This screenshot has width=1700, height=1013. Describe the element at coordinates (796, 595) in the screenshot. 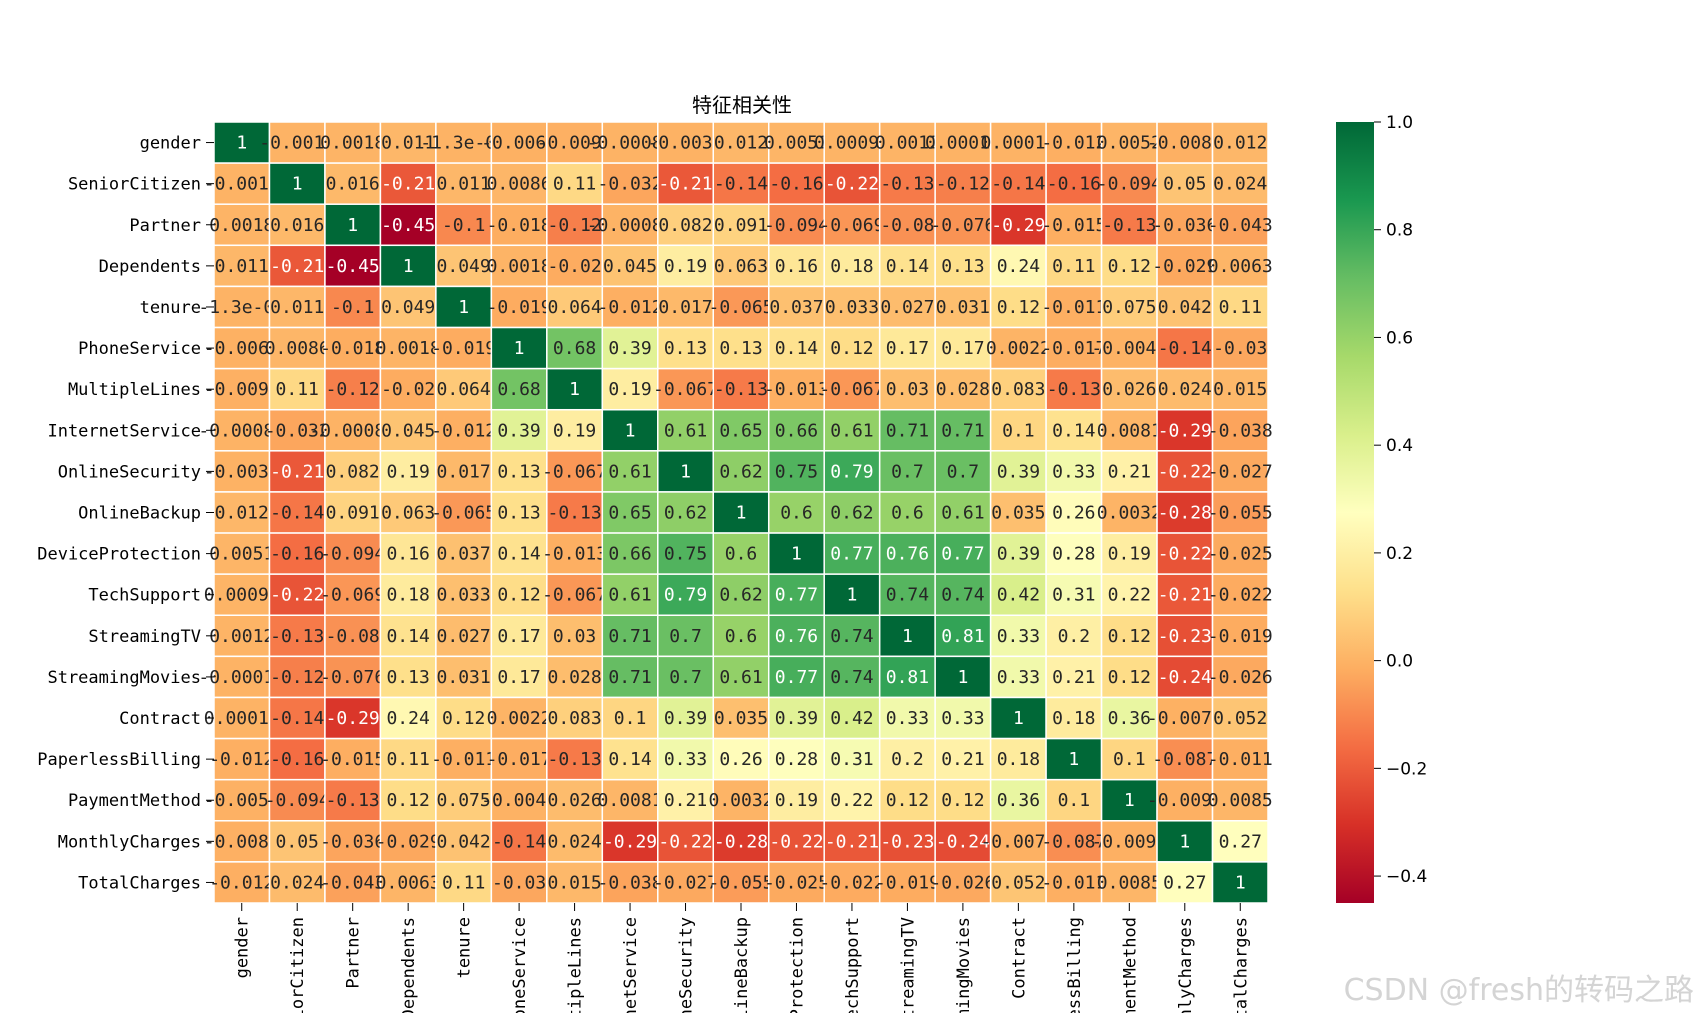

I see `heatmap-cell-label: 0.77` at that location.